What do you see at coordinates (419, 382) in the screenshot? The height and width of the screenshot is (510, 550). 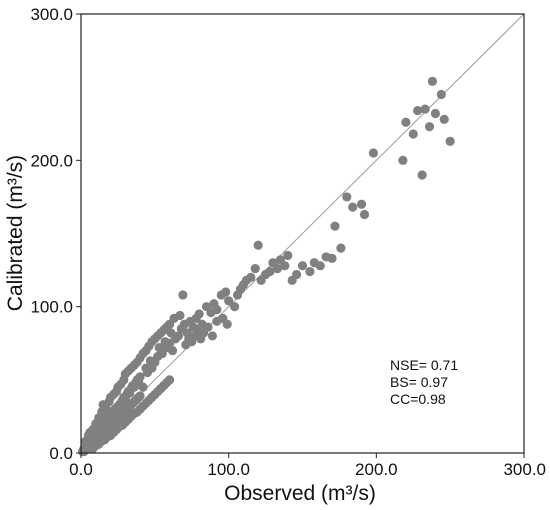 I see `bs-annotation: BS= 0.97` at bounding box center [419, 382].